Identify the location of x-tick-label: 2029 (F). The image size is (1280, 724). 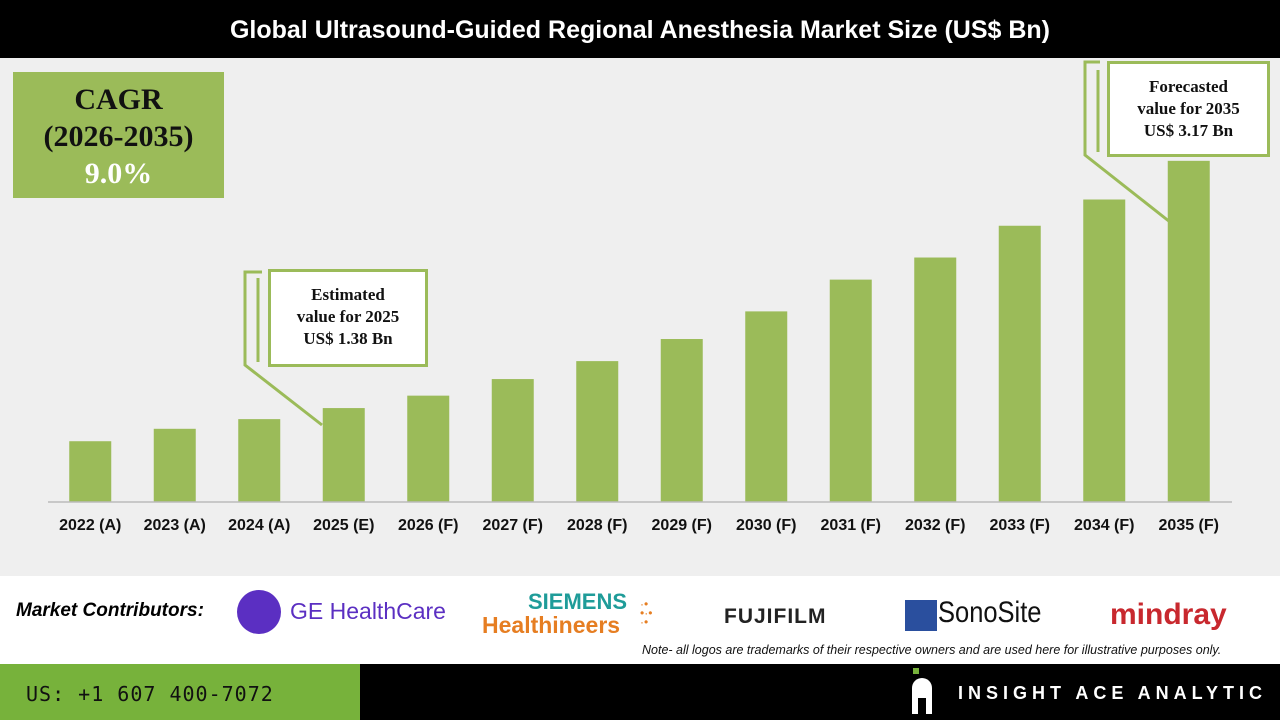
(682, 525).